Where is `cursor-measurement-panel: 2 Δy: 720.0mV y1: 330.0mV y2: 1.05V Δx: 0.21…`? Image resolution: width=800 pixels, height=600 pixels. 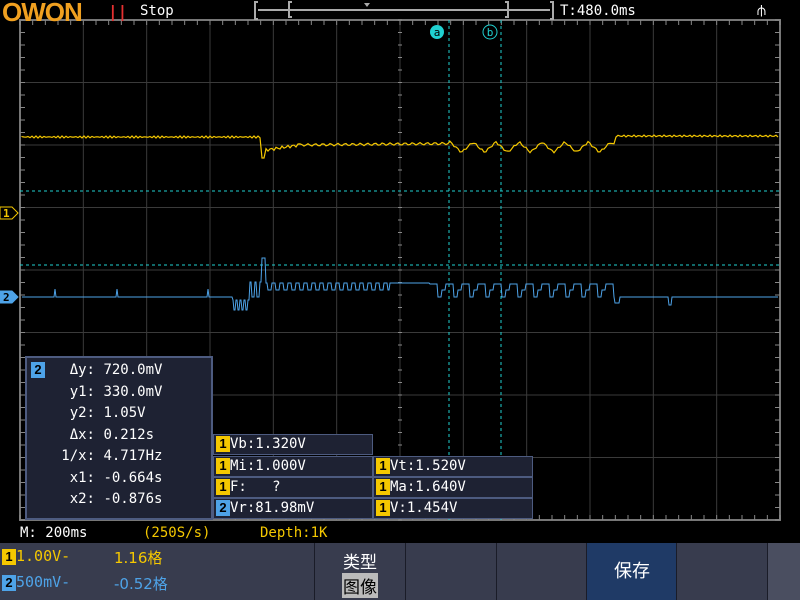 cursor-measurement-panel: 2 Δy: 720.0mV y1: 330.0mV y2: 1.05V Δx: 0.21… is located at coordinates (119, 438).